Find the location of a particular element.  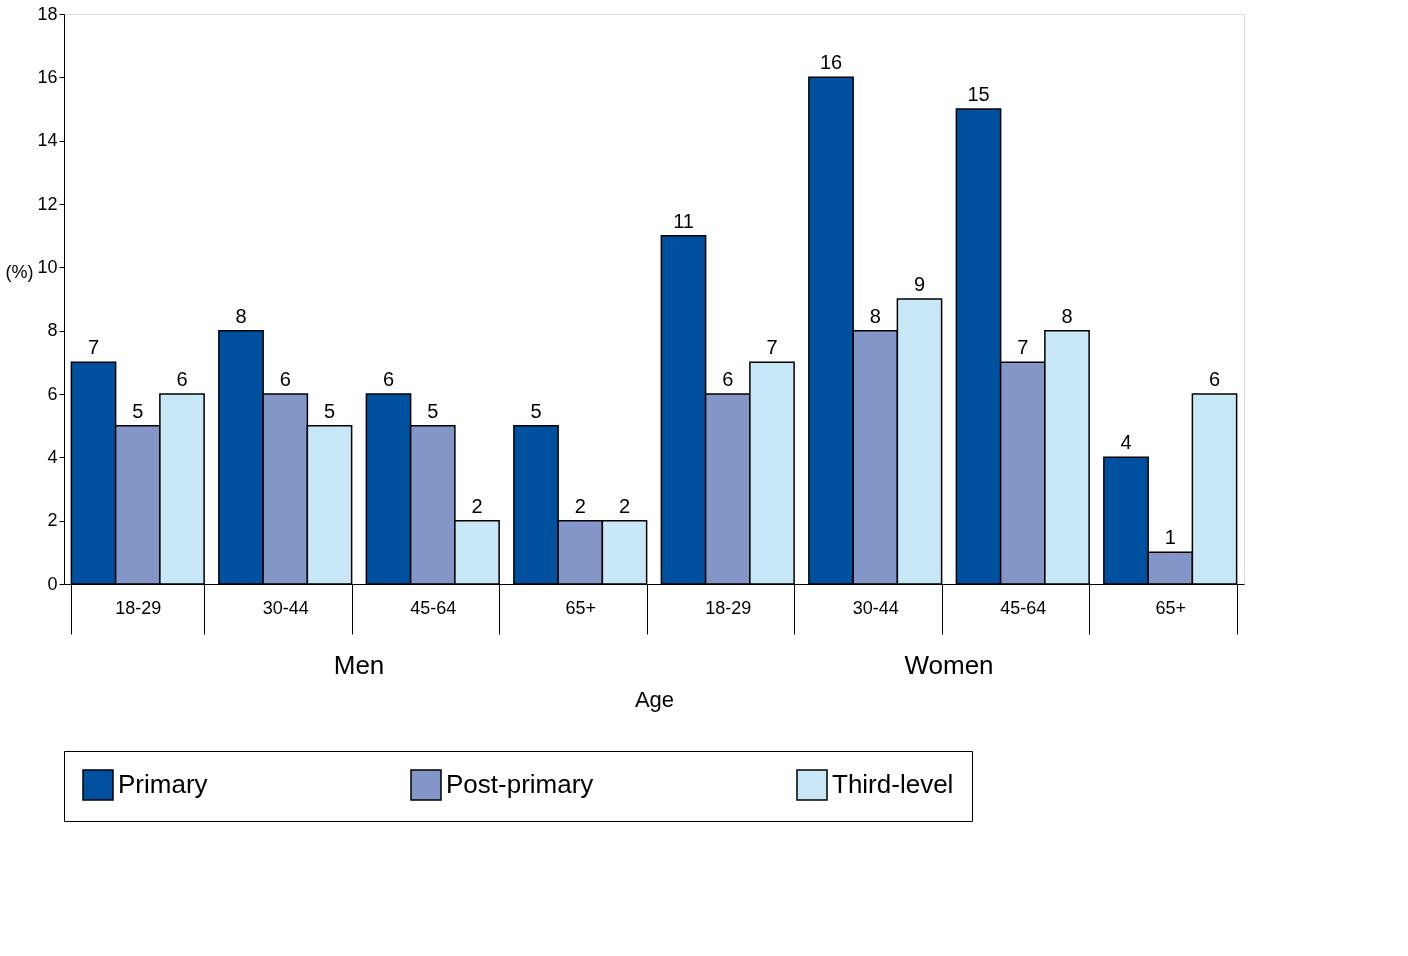

legend-label: Primary is located at coordinates (163, 784).